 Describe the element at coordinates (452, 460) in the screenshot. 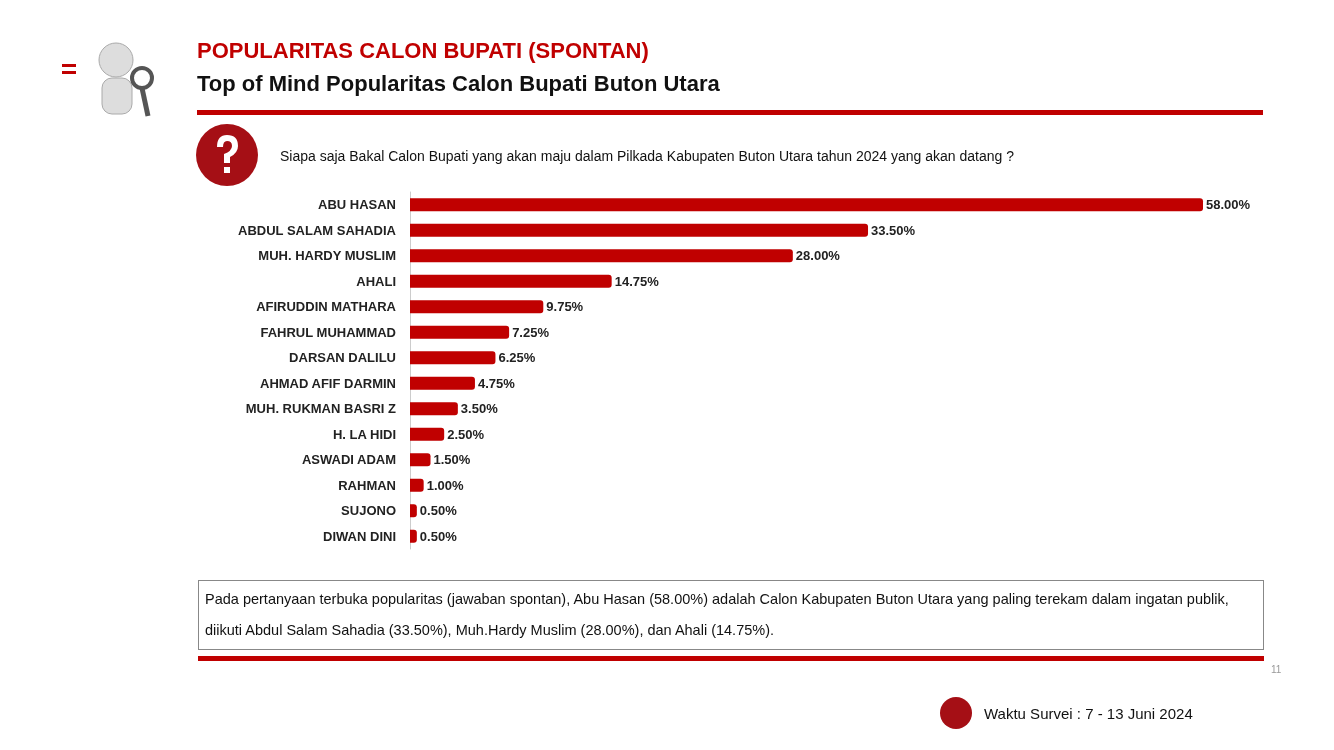

I see `data-label: 1.50%` at that location.